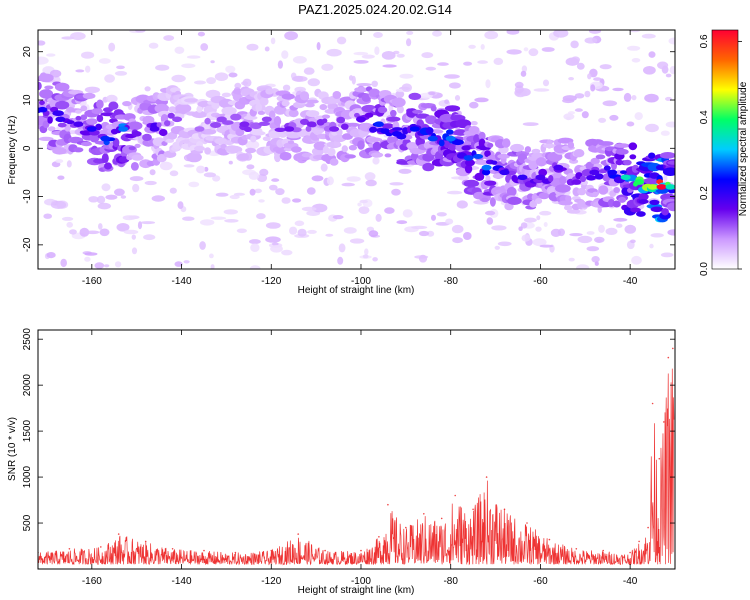 The height and width of the screenshot is (600, 750). What do you see at coordinates (27, 244) in the screenshot?
I see `spectrogram-y-tick-label: -20` at bounding box center [27, 244].